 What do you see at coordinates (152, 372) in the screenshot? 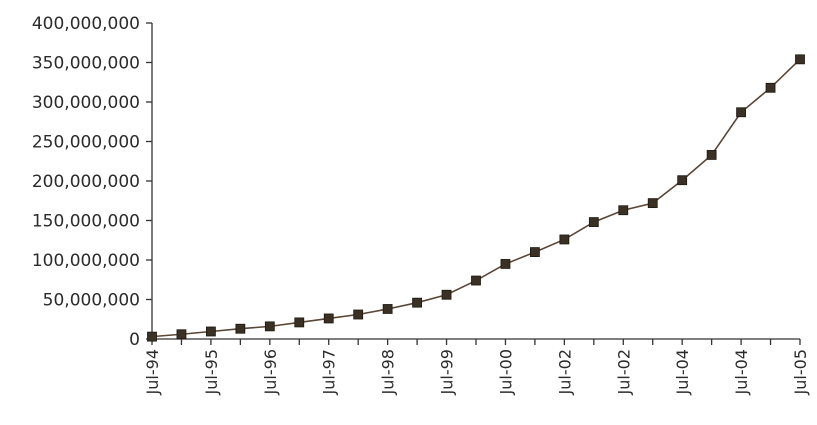
I see `x-tick-label: Jul-94` at bounding box center [152, 372].